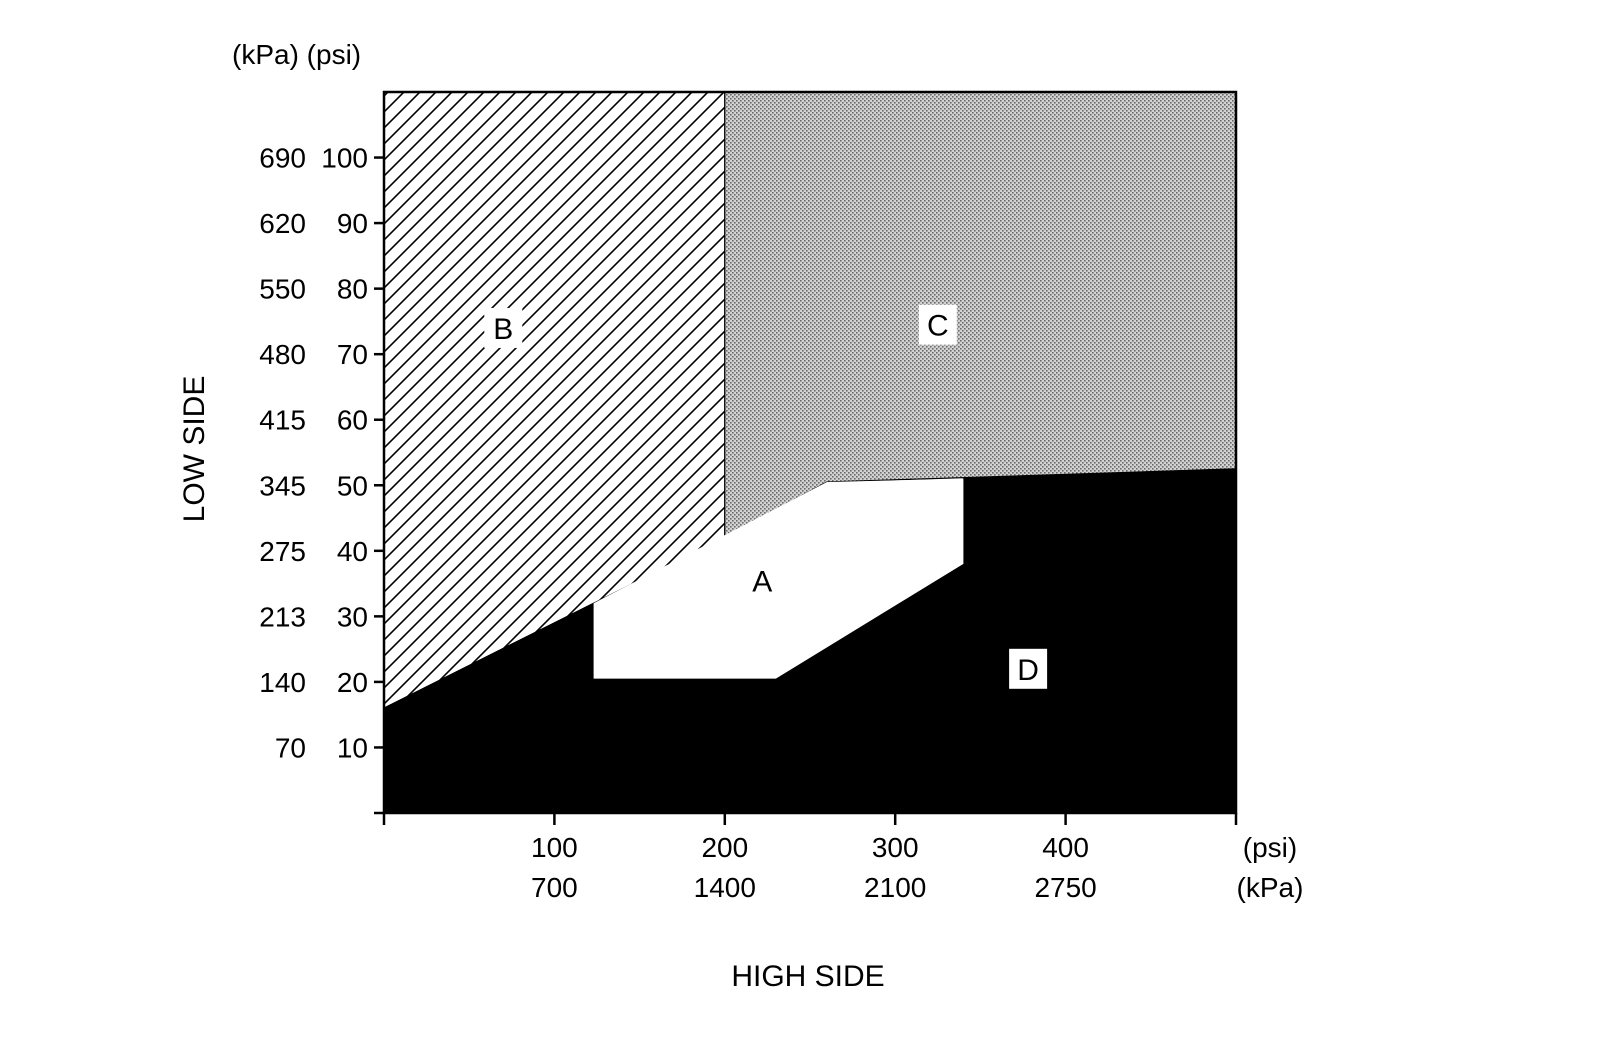 The height and width of the screenshot is (1053, 1600). What do you see at coordinates (282, 289) in the screenshot?
I see `y-tick-label-kpa: 550` at bounding box center [282, 289].